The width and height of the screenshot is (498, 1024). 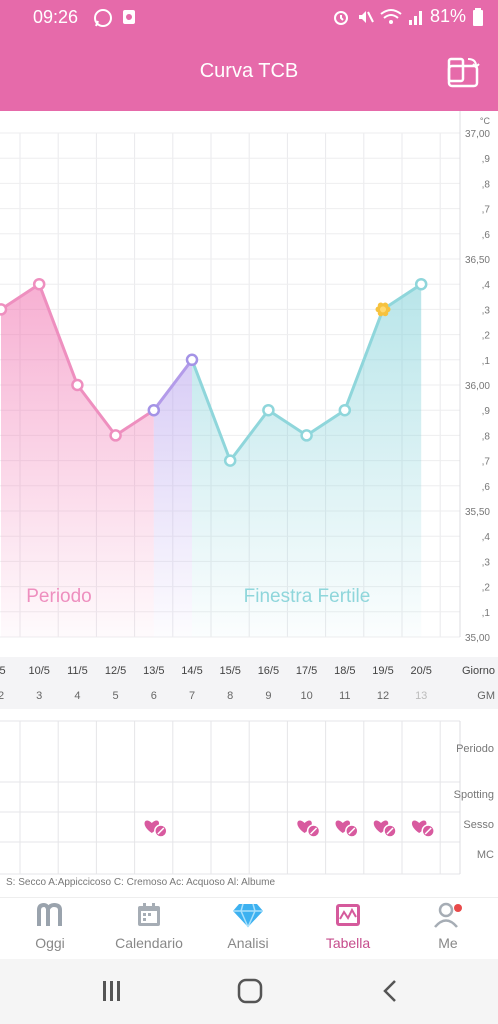 What do you see at coordinates (154, 696) in the screenshot?
I see `cycle-day-label: 6` at bounding box center [154, 696].